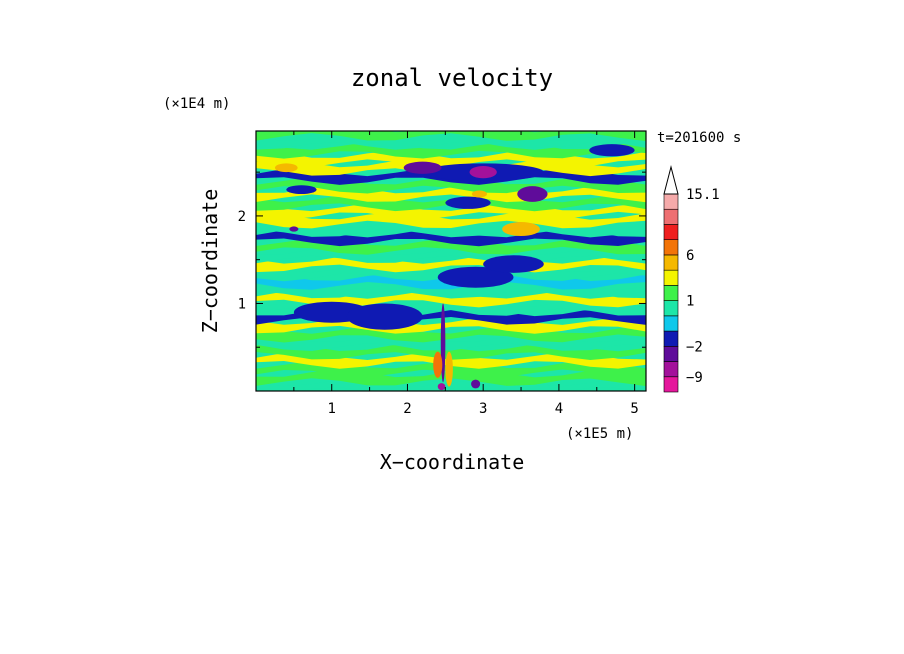 This screenshot has height=654, width=904. Describe the element at coordinates (559, 409) in the screenshot. I see `x-tick-label: 4` at that location.